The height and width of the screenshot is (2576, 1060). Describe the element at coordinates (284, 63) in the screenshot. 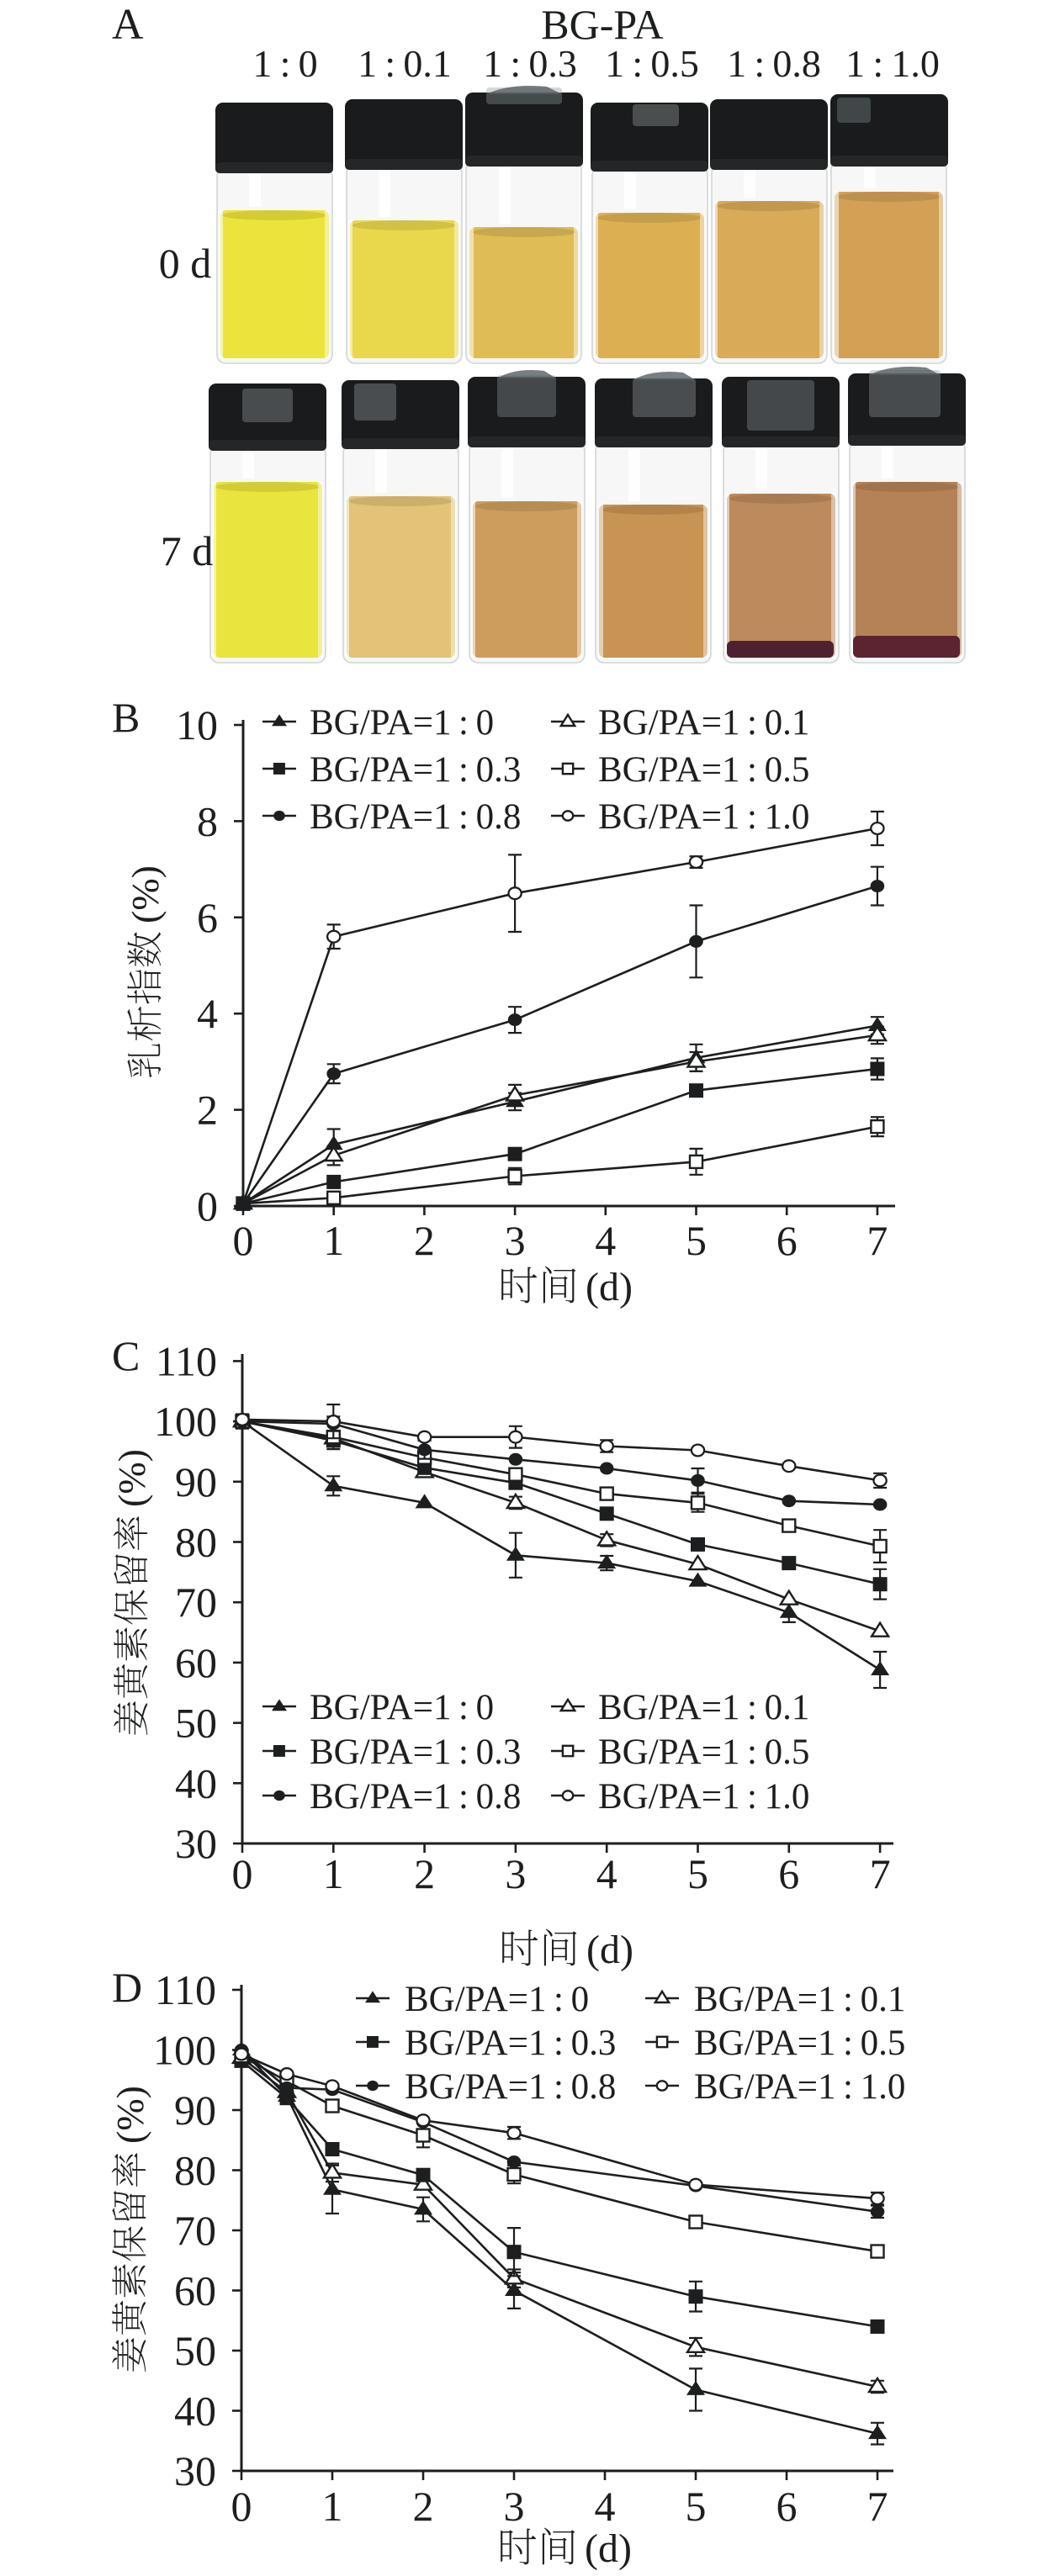

I see `svg-text: 1 : 0` at that location.